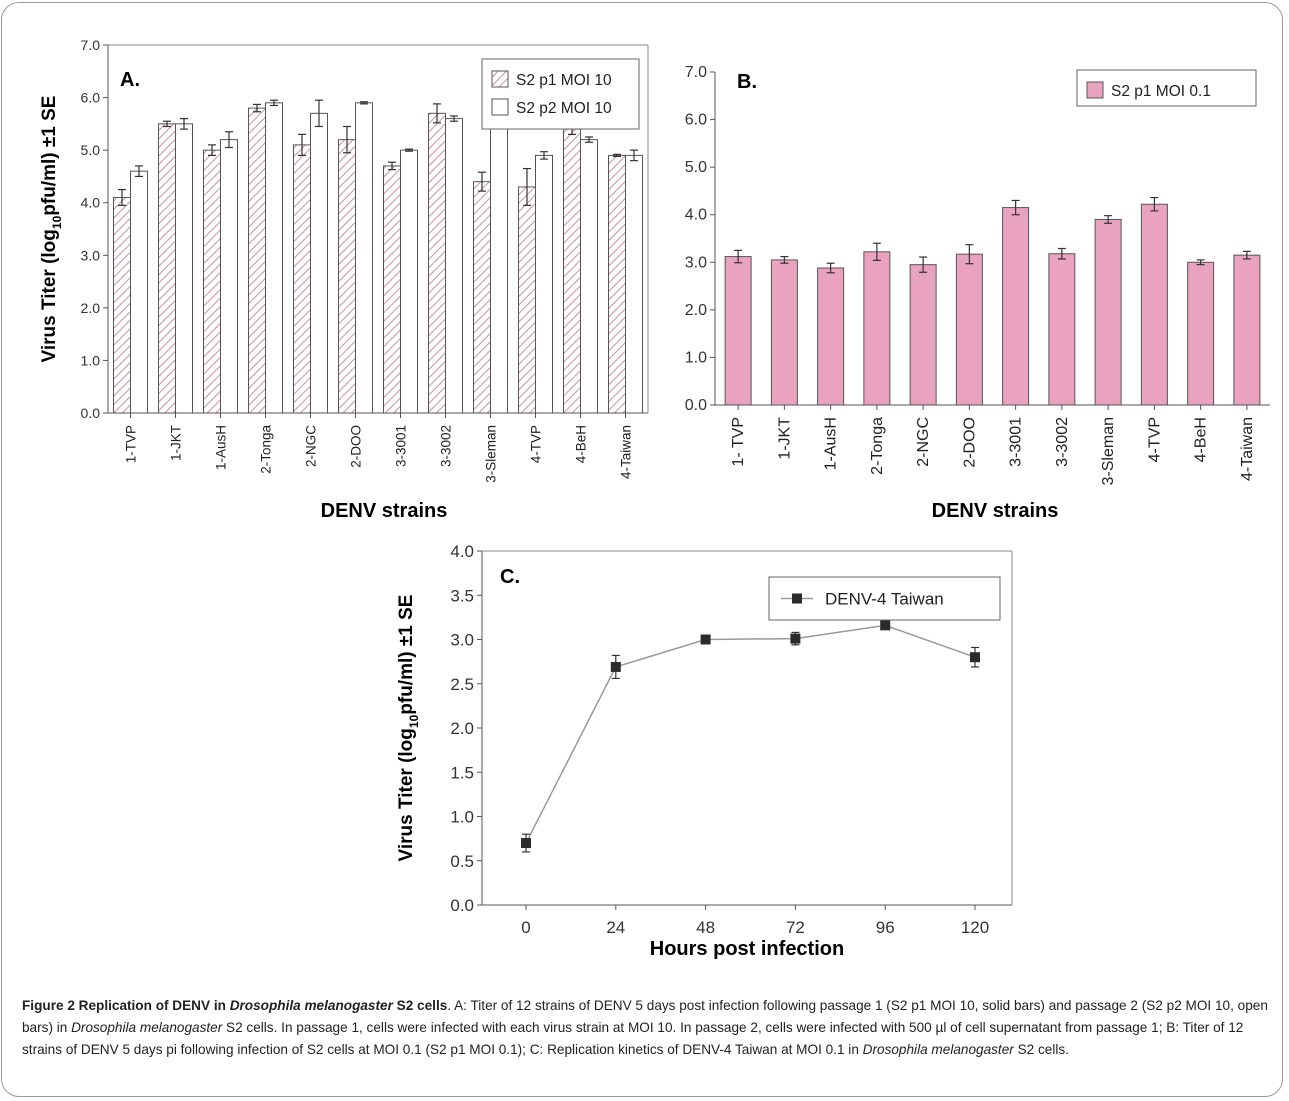 The height and width of the screenshot is (1101, 1289). I want to click on legend-label: S2 p2 MOI 10, so click(564, 108).